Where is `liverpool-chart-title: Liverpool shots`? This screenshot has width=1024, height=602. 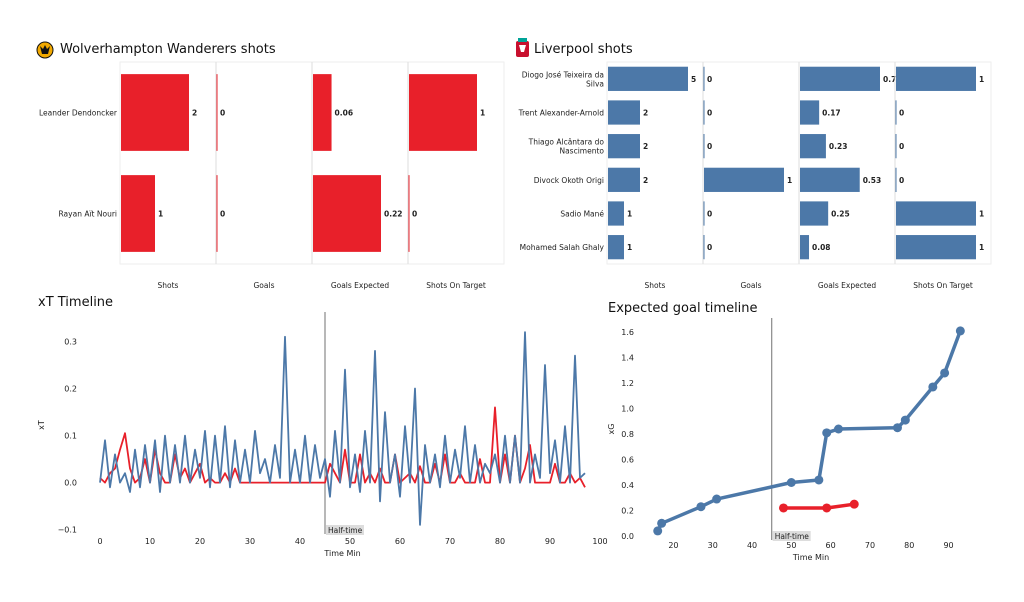
liverpool-chart-title: Liverpool shots is located at coordinates (583, 49).